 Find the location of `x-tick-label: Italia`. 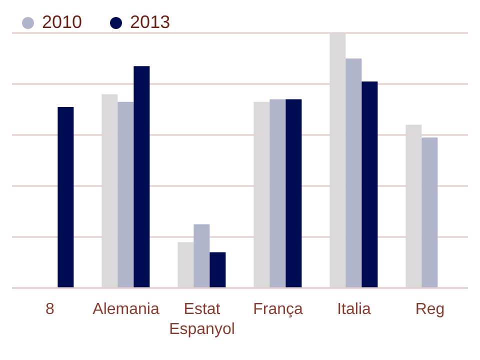

x-tick-label: Italia is located at coordinates (354, 309).